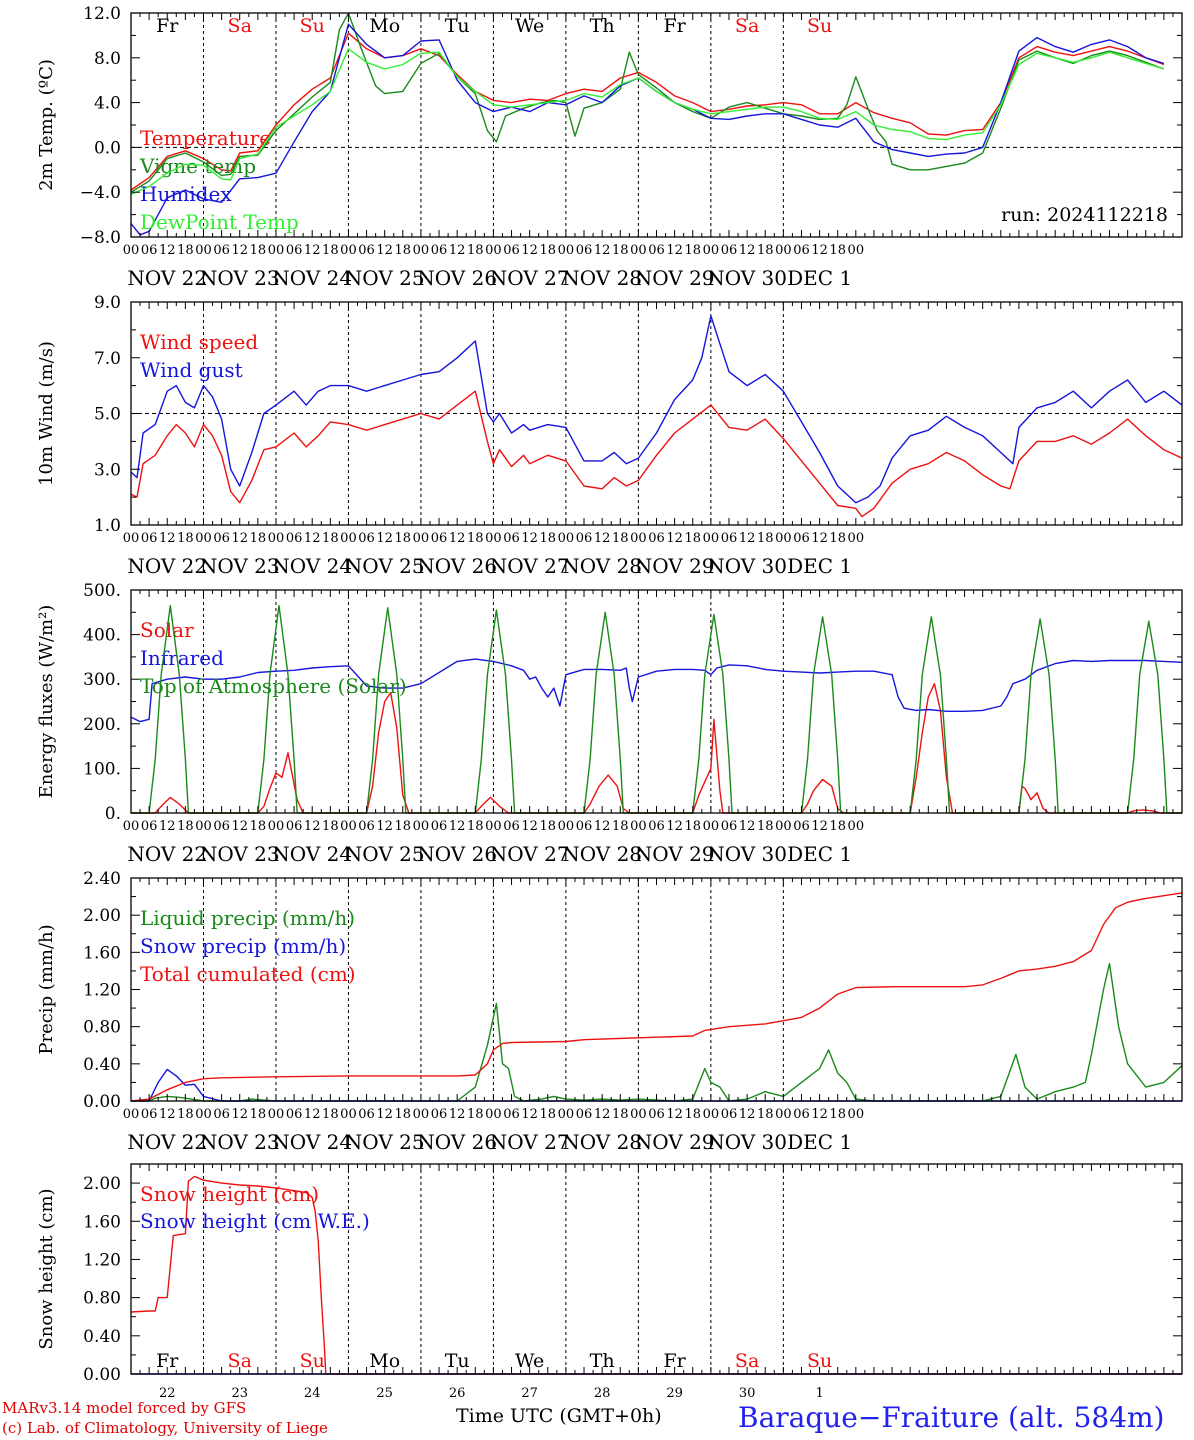 This screenshot has width=1194, height=1440. Describe the element at coordinates (102, 725) in the screenshot. I see `y-tick-label: 200.` at that location.